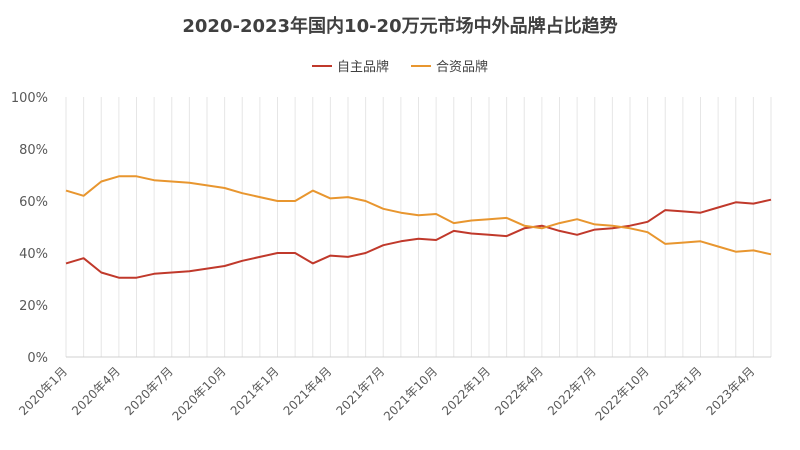 This screenshot has height=450, width=800. What do you see at coordinates (410, 393) in the screenshot?
I see `x-tick-label: 2021年10月` at bounding box center [410, 393].